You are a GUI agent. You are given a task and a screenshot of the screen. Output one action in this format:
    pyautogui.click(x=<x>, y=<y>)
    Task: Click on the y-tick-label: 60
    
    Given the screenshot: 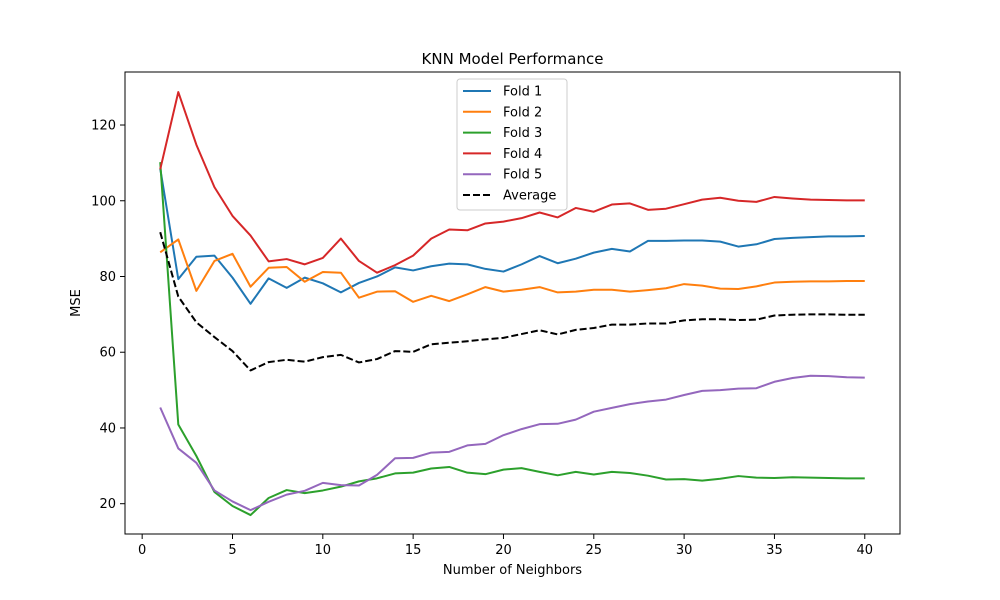 What is the action you would take?
    pyautogui.click(x=107, y=353)
    